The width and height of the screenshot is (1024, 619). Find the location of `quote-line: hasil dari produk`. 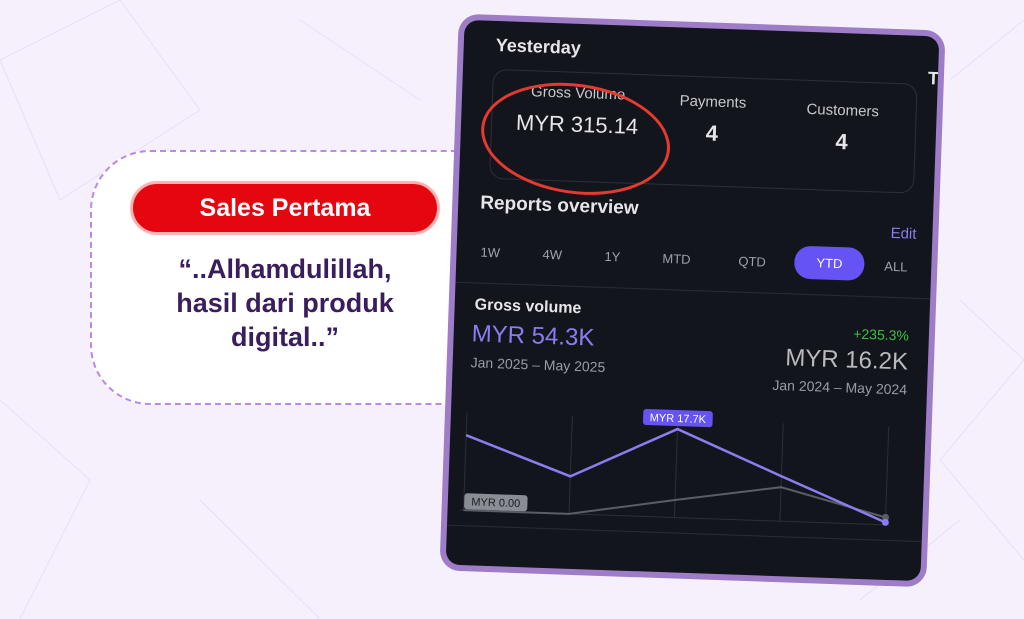

quote-line: hasil dari produk is located at coordinates (285, 303).